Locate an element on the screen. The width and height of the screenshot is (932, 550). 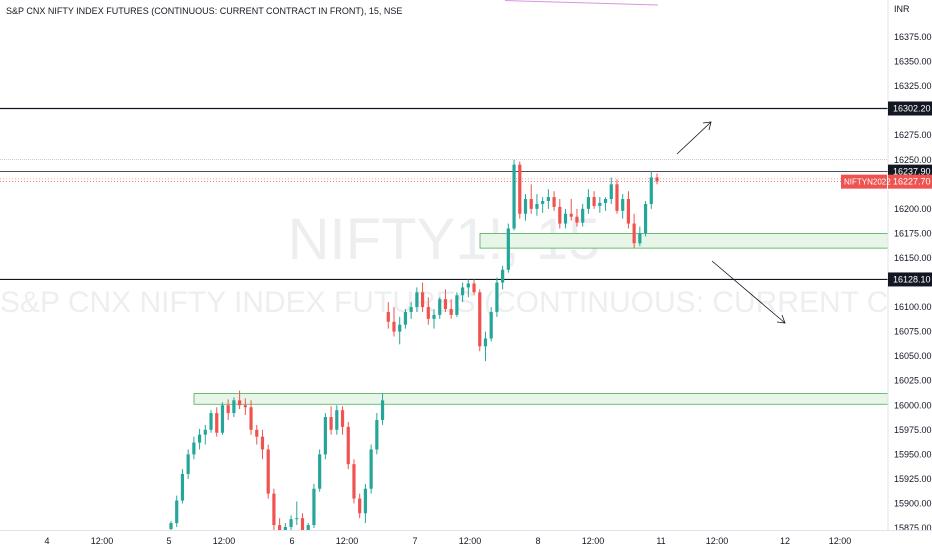
price-label: 16237.90 is located at coordinates (912, 172).